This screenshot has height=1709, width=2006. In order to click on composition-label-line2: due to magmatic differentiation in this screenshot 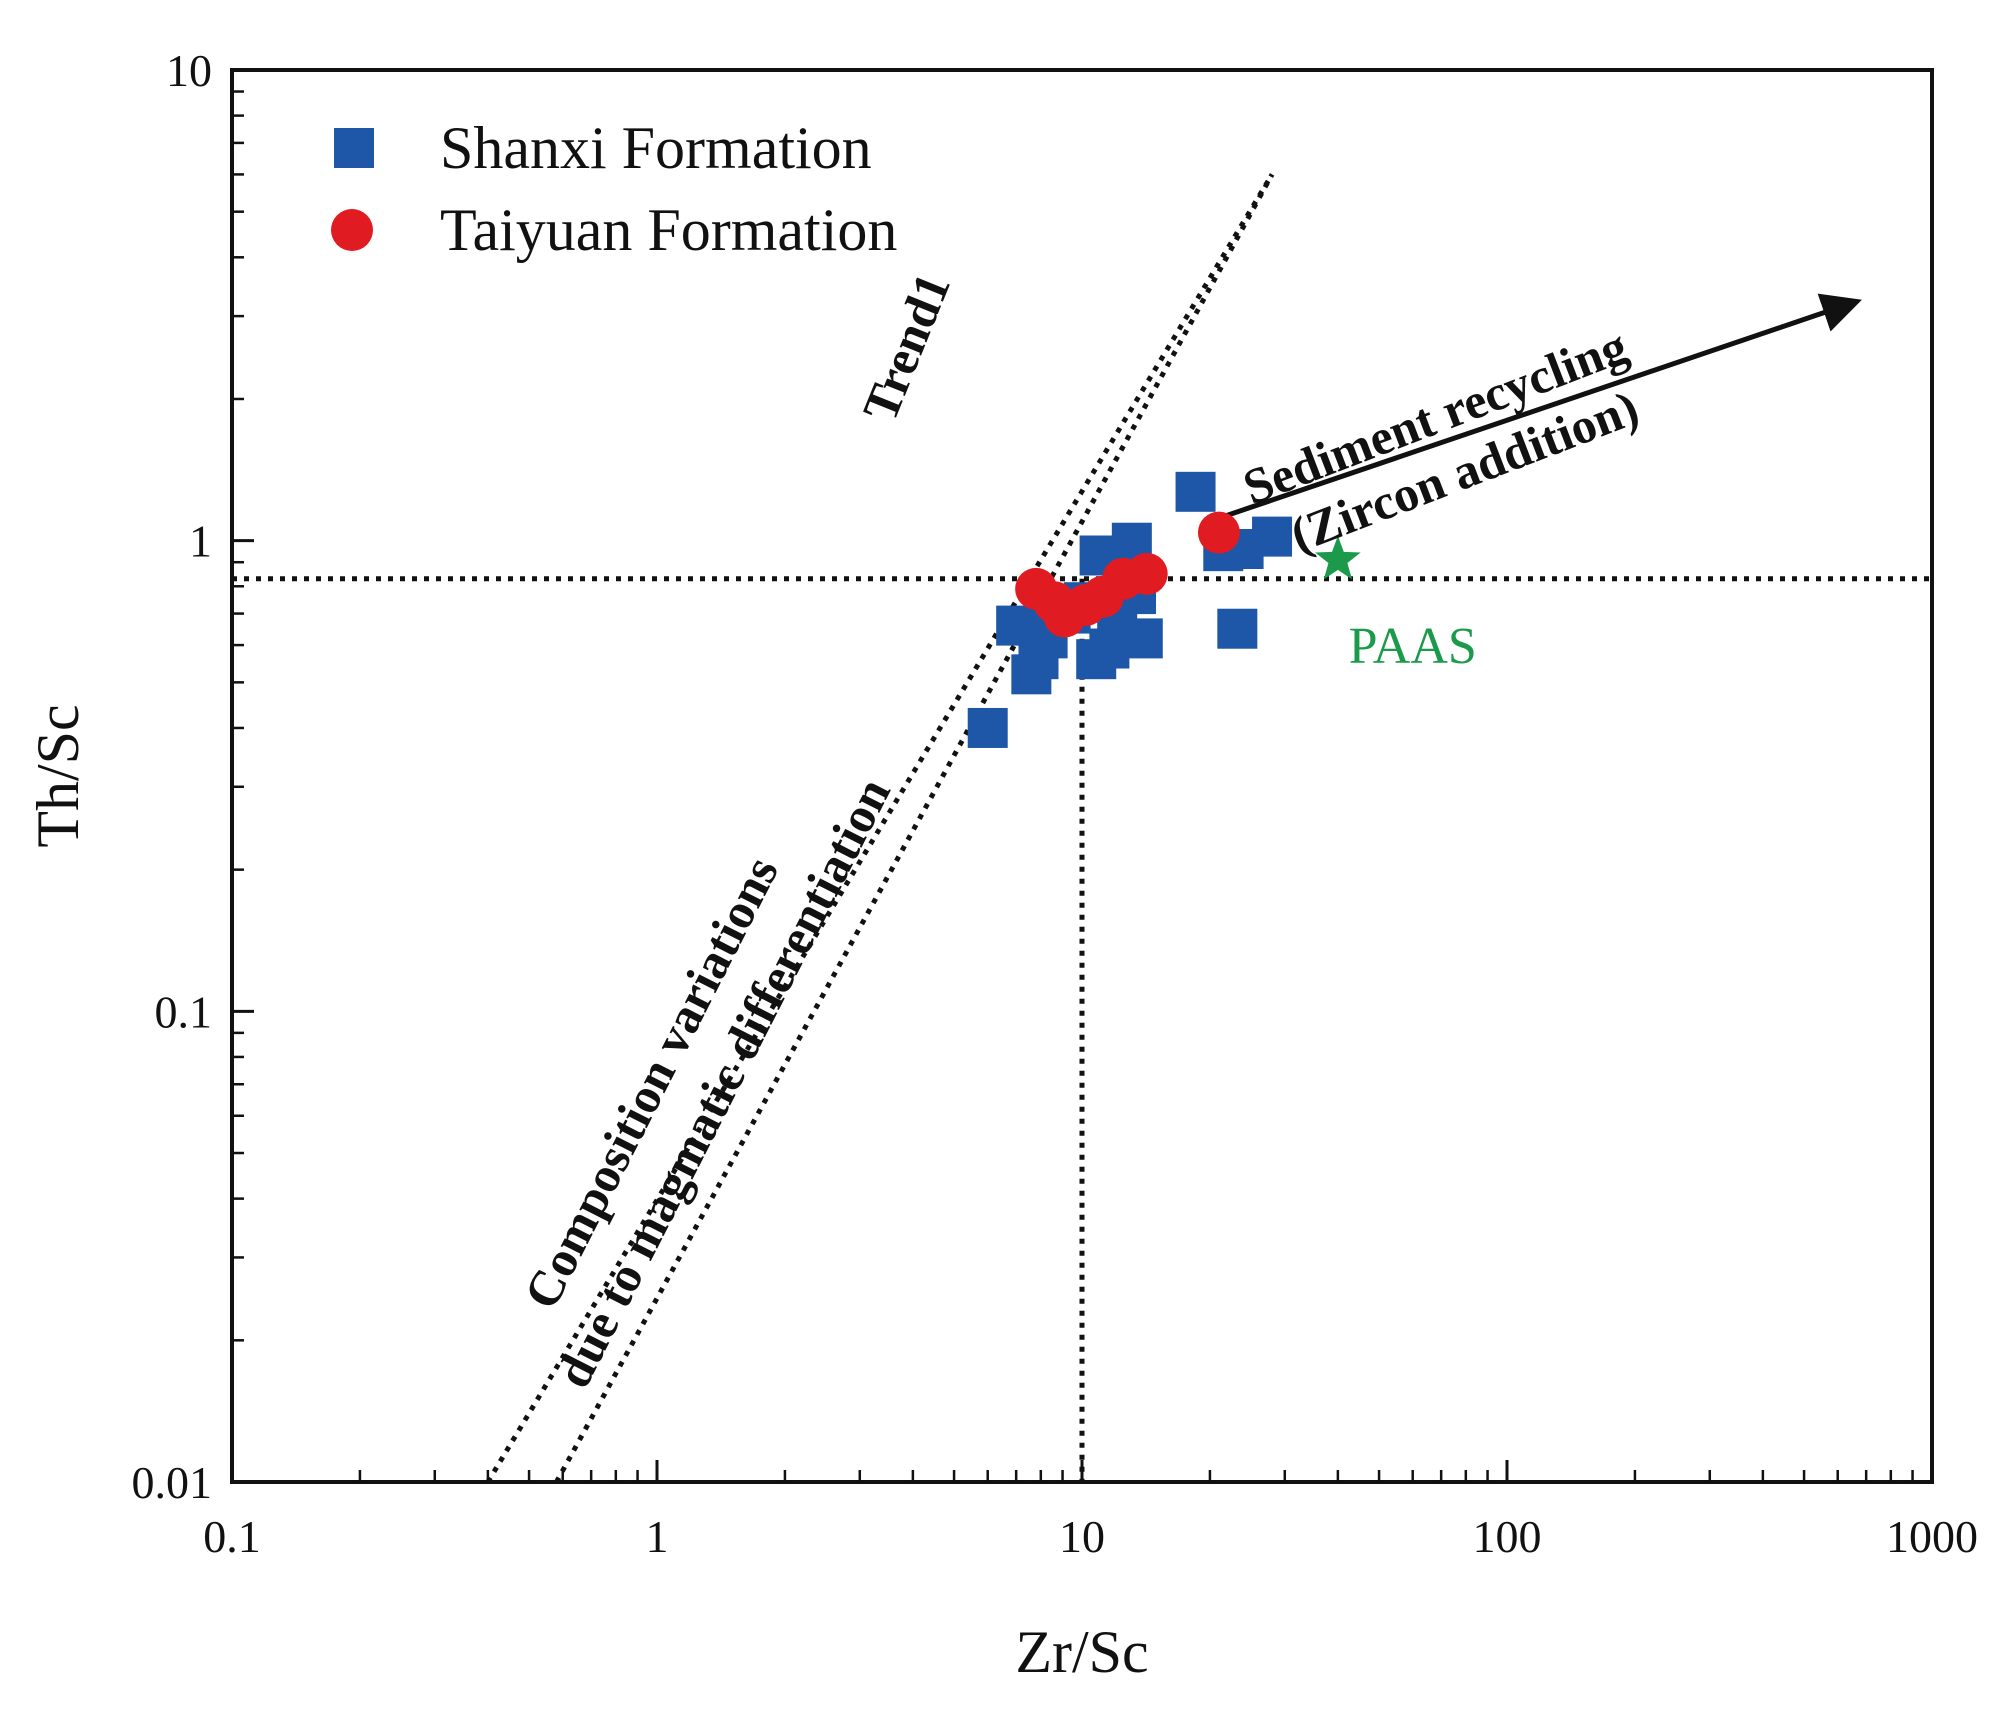, I will do `click(722, 1082)`.